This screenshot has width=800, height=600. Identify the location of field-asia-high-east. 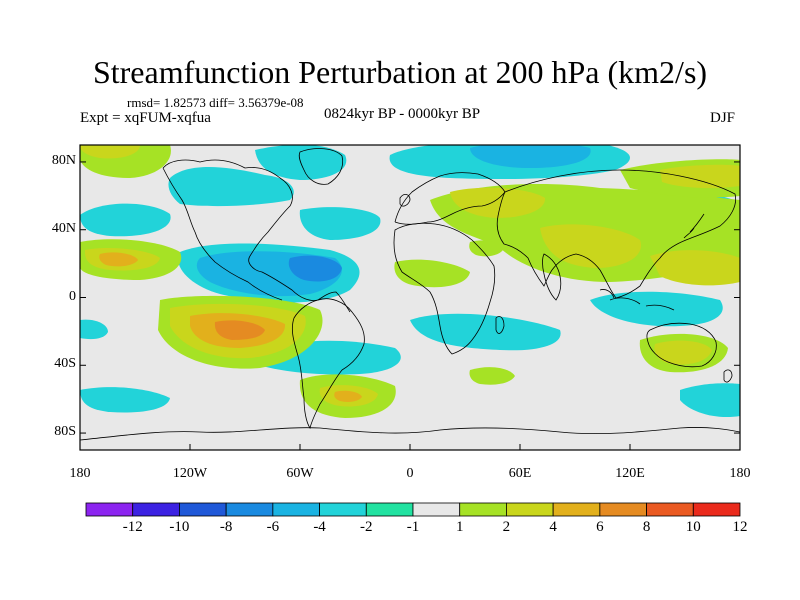
(695, 268).